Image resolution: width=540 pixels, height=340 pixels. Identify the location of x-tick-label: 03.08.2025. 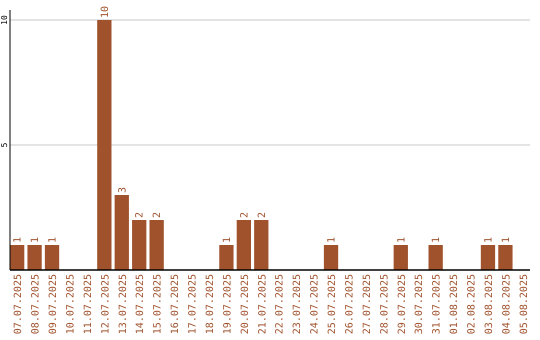
(489, 304).